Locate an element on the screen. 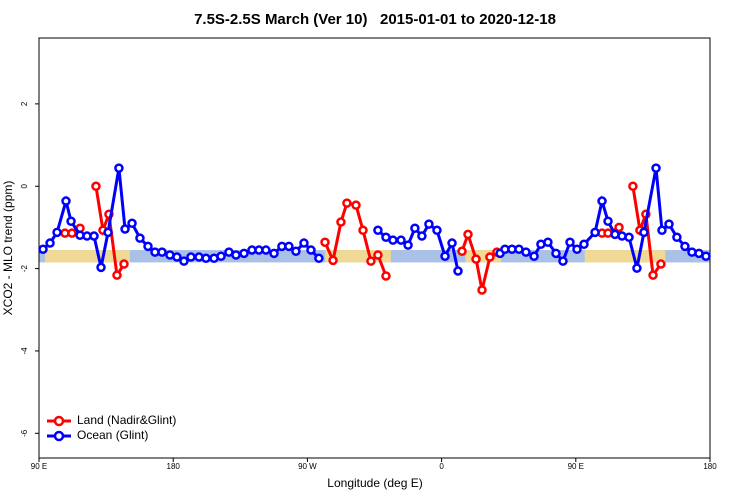 This screenshot has width=750, height=500. legend-label: Land (Nadir&Glint) is located at coordinates (126, 420).